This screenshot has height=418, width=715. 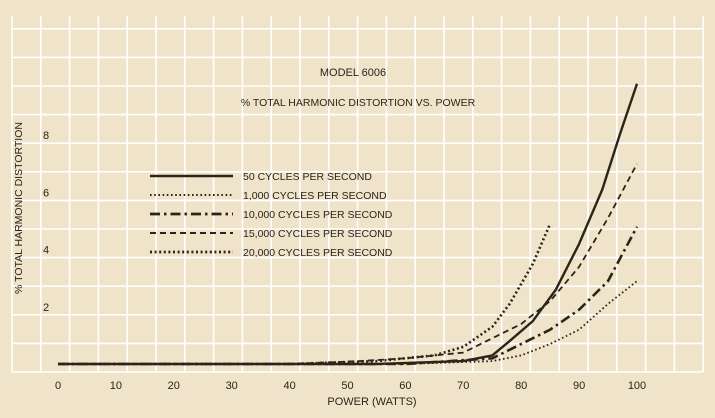 What do you see at coordinates (46, 193) in the screenshot?
I see `y-tick-label: 6` at bounding box center [46, 193].